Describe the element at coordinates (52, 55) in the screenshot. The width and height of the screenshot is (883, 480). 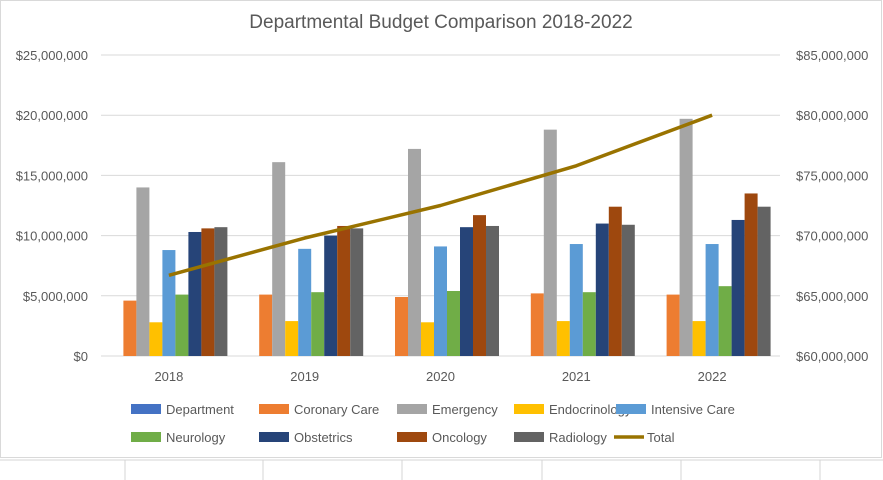
I see `left-axis-tick: $25,000,000` at that location.